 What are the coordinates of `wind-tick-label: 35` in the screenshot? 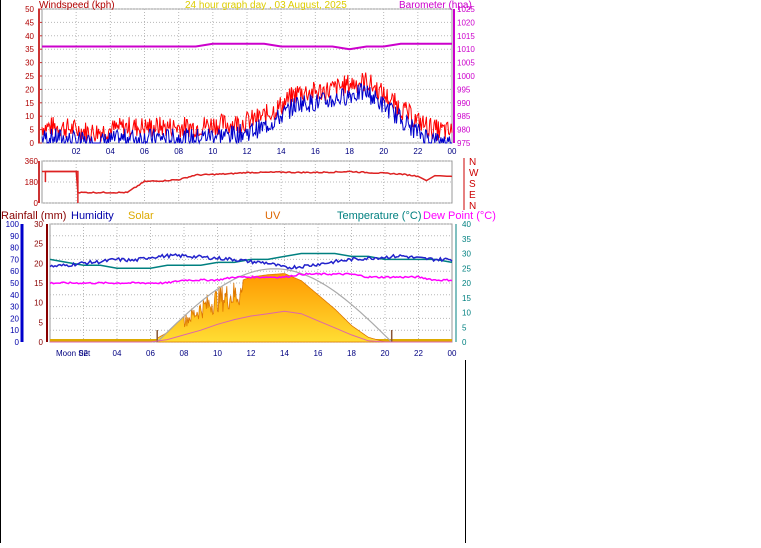 It's located at (29, 49).